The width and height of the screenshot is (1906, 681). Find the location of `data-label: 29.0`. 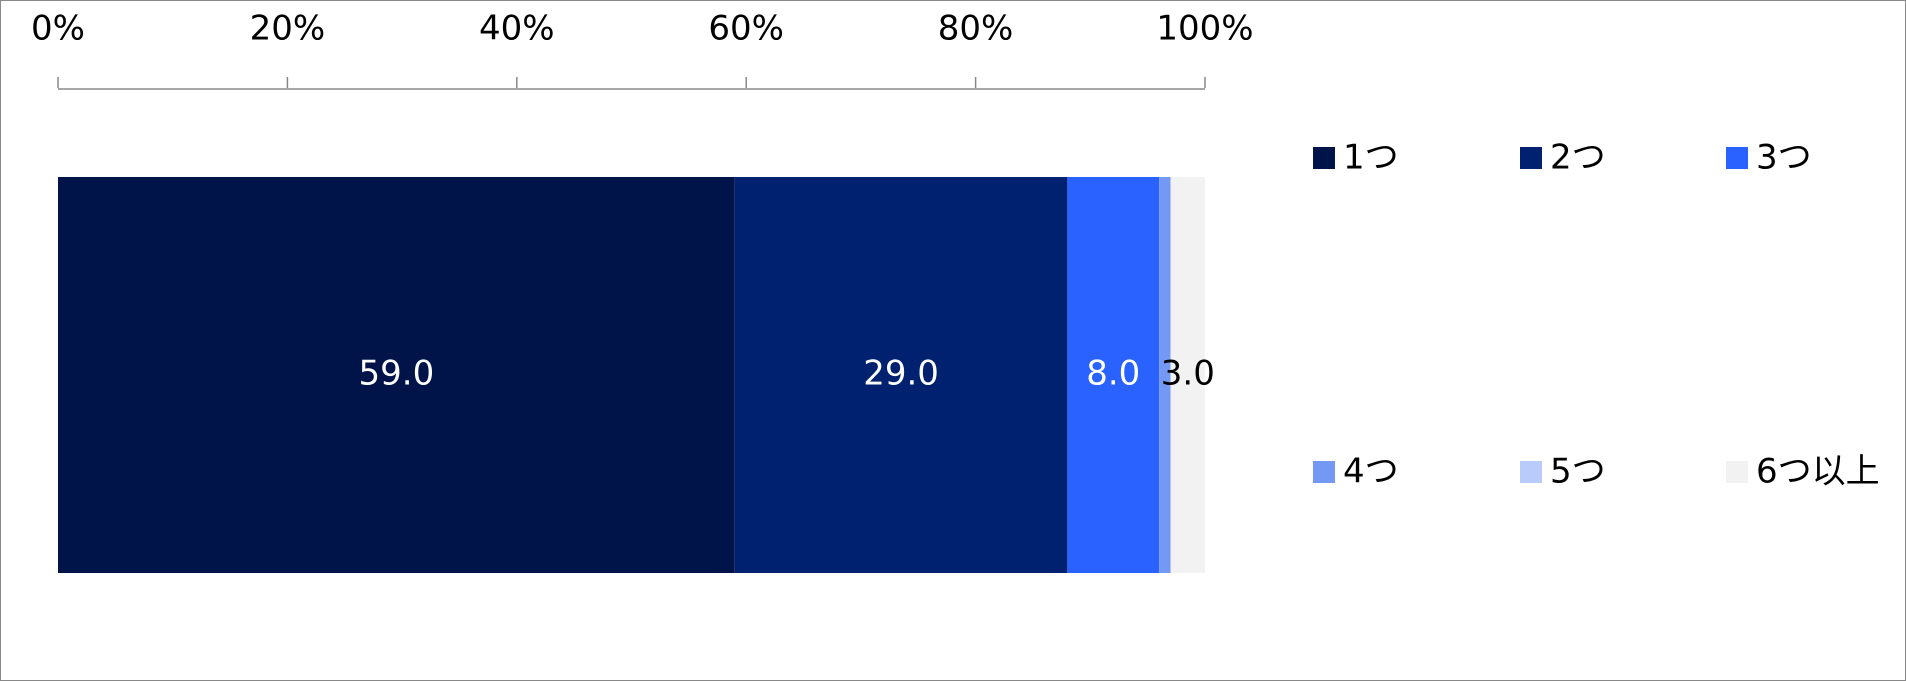

data-label: 29.0 is located at coordinates (901, 374).